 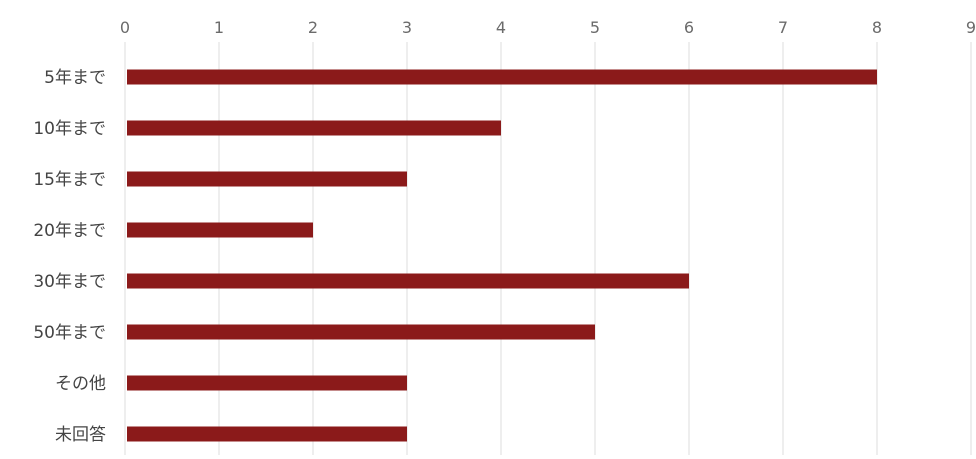 What do you see at coordinates (69, 180) in the screenshot?
I see `category-label: 15年まで` at bounding box center [69, 180].